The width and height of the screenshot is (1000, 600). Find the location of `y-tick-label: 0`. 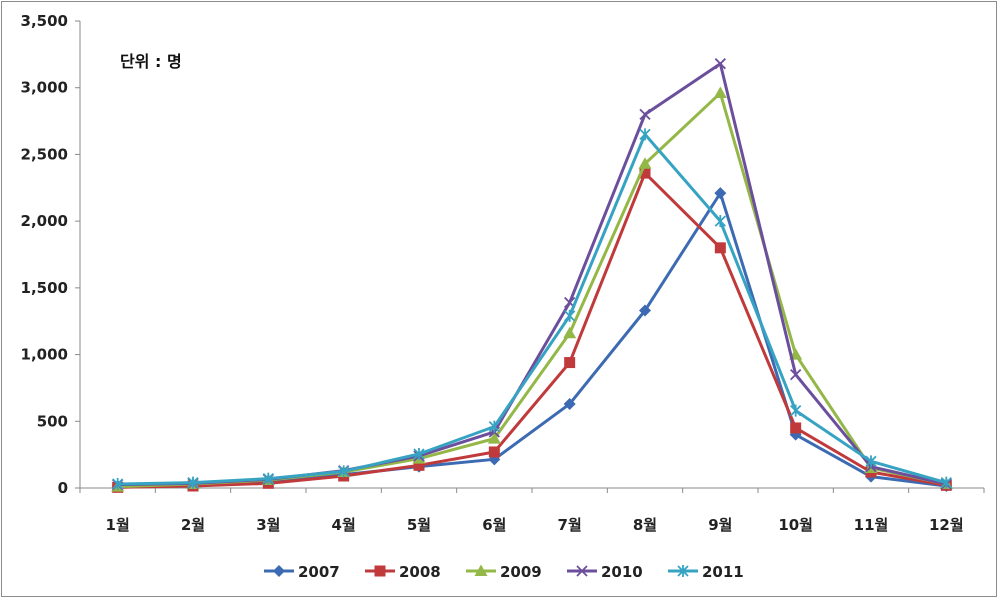

y-tick-label: 0 is located at coordinates (63, 488).